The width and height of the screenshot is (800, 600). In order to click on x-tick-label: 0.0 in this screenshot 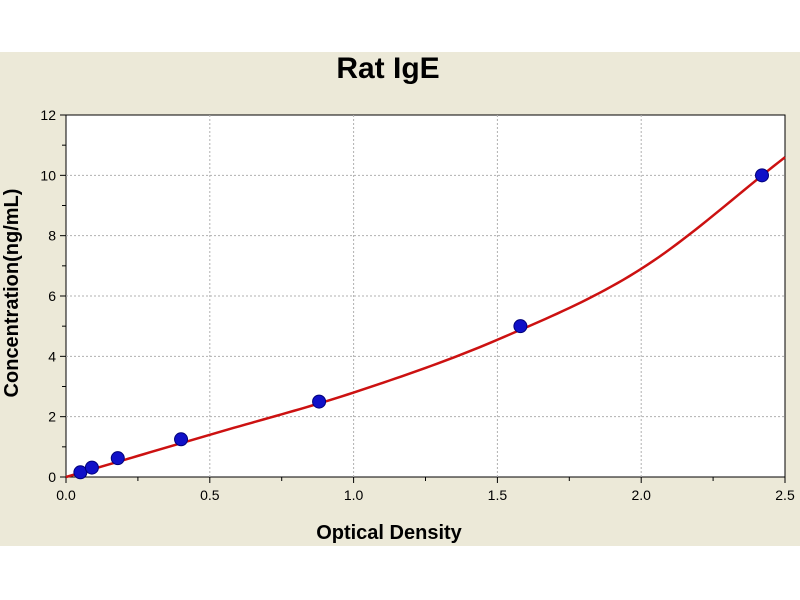, I will do `click(66, 495)`.